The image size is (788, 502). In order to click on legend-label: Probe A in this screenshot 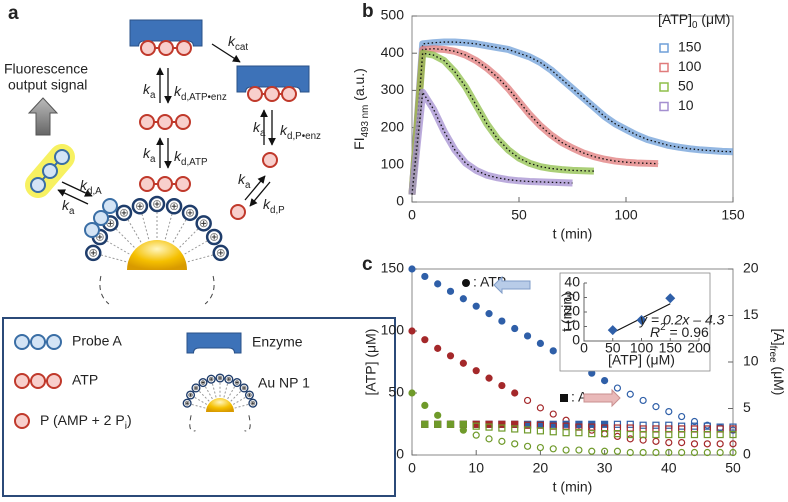, I will do `click(97, 341)`.